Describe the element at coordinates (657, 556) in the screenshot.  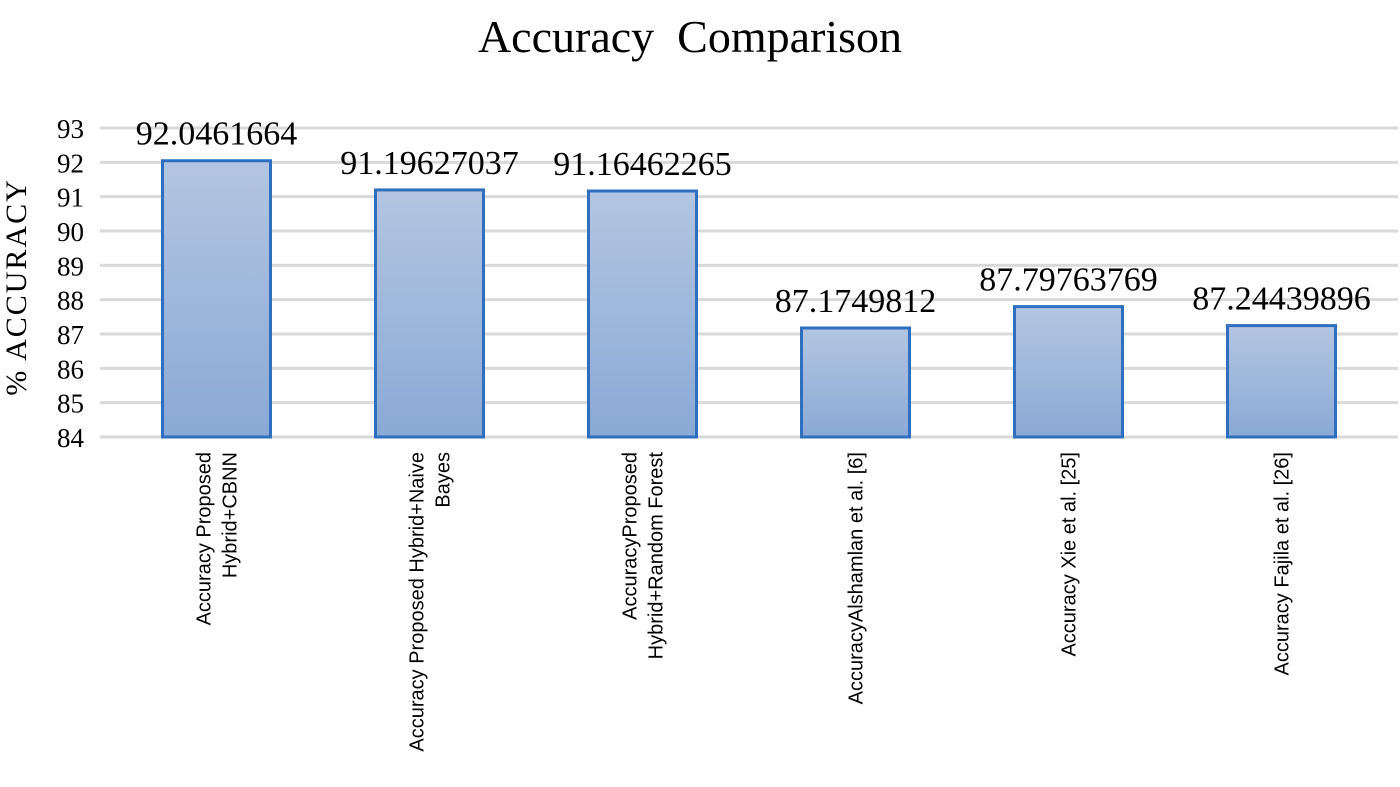
I see `category-label-3: Hybrid+Random Forest` at that location.